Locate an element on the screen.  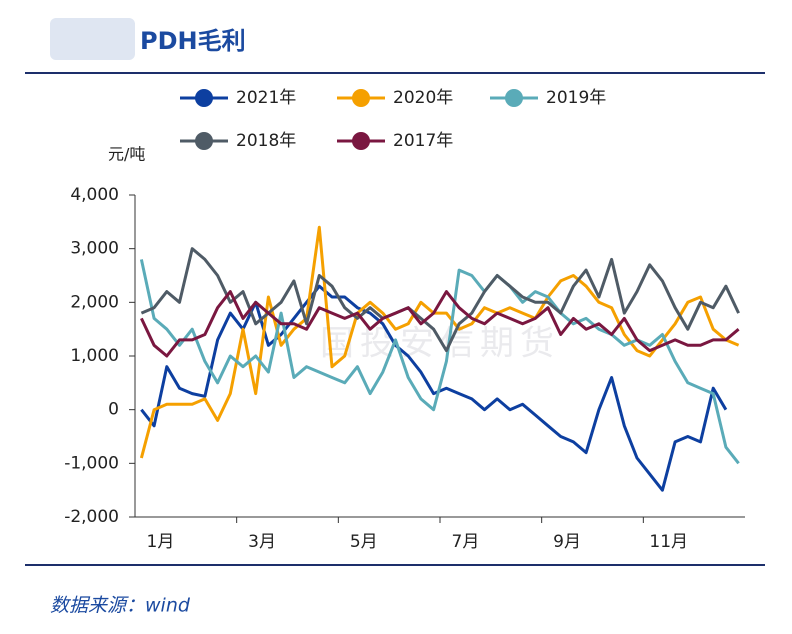
y-tick-label: 2,000 is located at coordinates (94, 302).